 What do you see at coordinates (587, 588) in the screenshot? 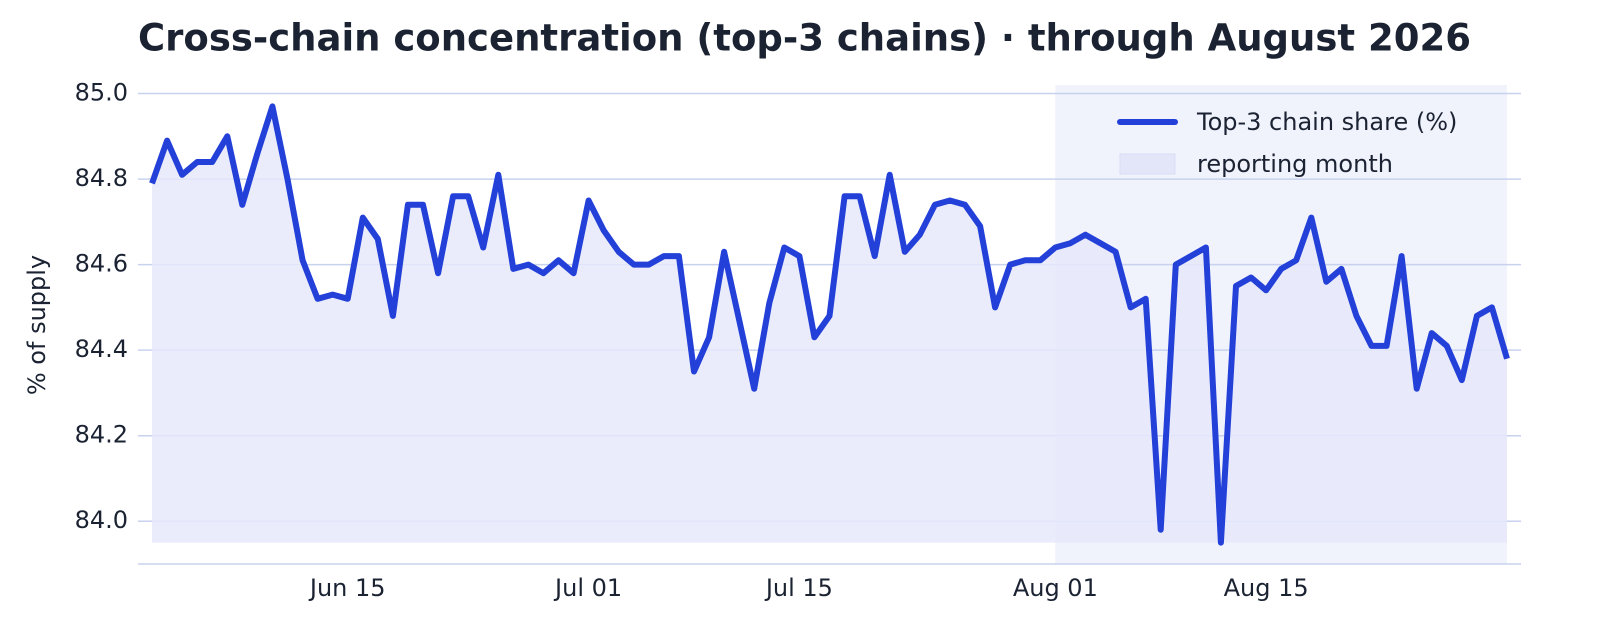
I see `x-tick-label: Jul 01` at bounding box center [587, 588].